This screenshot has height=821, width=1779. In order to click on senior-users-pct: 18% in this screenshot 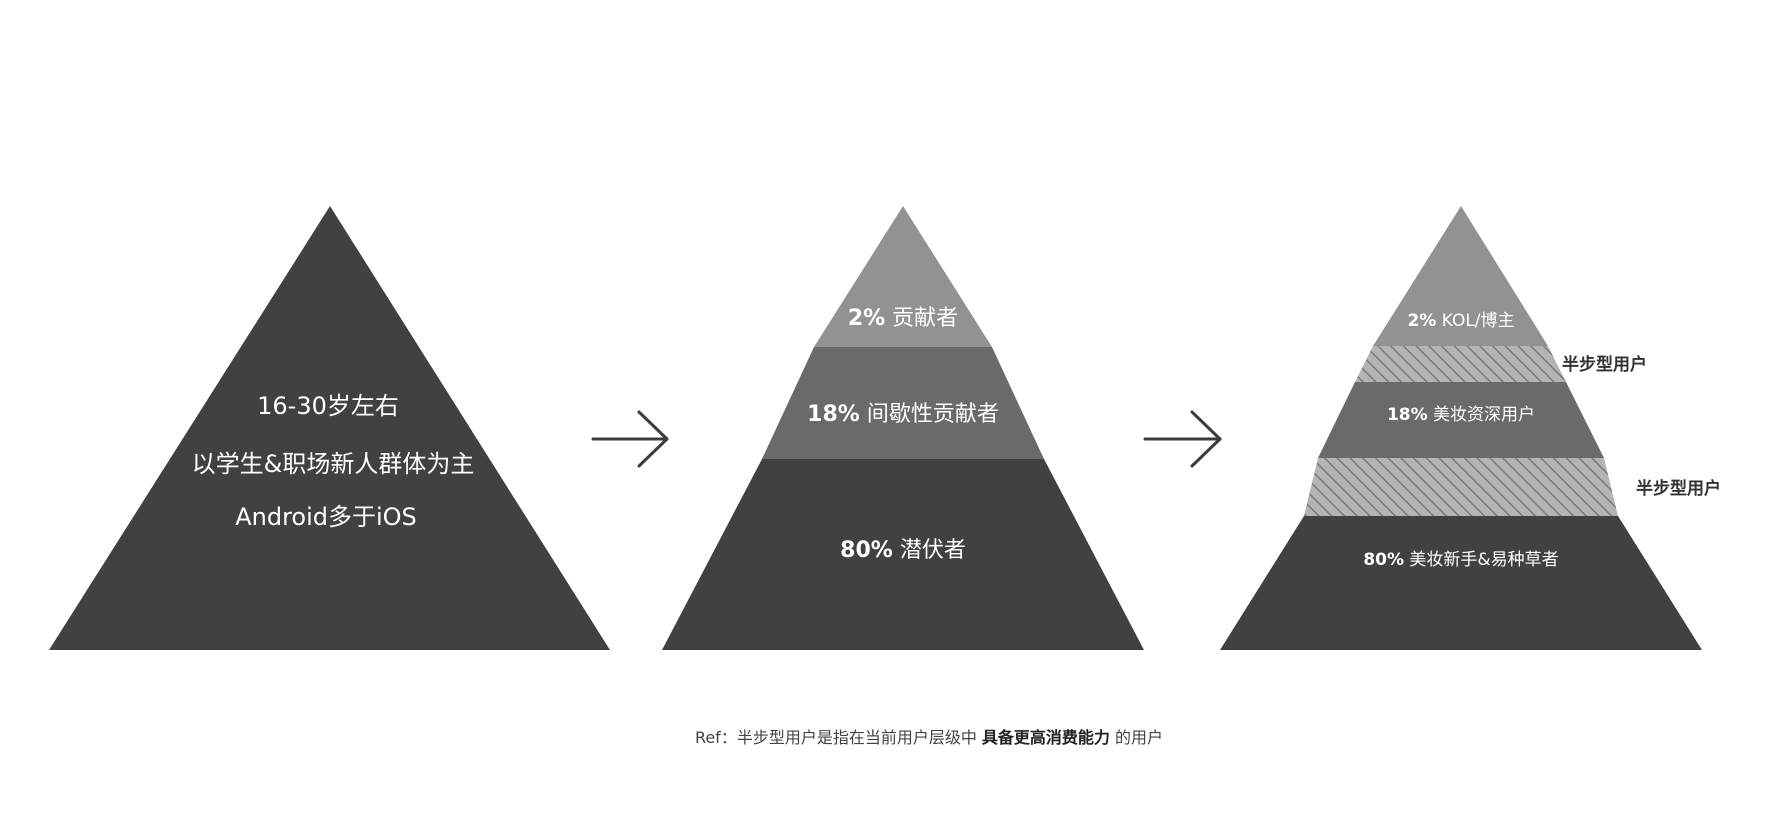, I will do `click(1407, 415)`.